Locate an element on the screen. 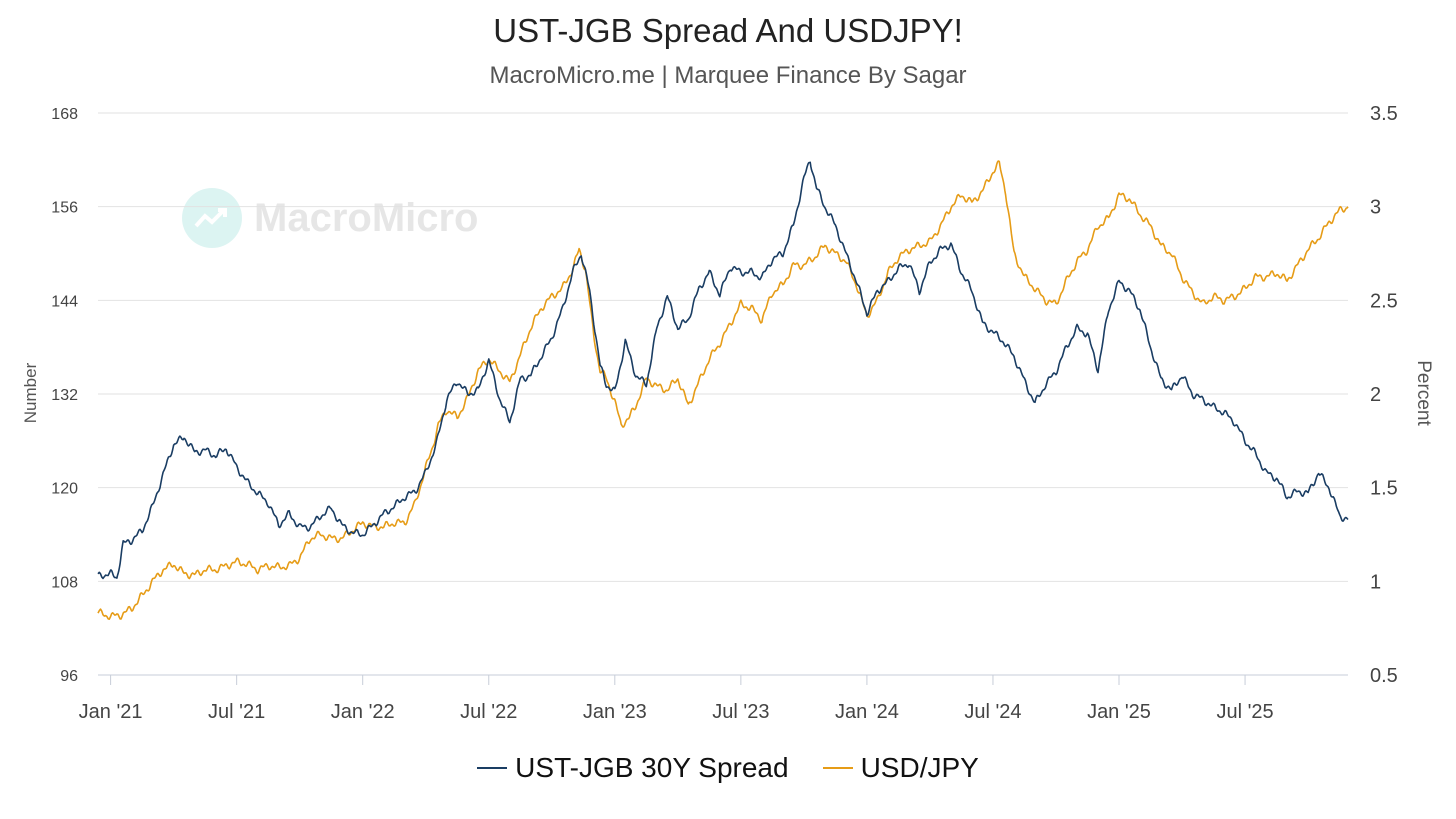 The height and width of the screenshot is (819, 1456). legend-swatch-spread is located at coordinates (492, 768).